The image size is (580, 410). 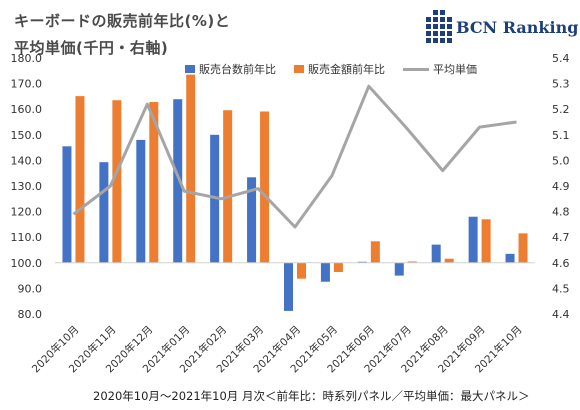 I want to click on y-right-tick-label: 5.2, so click(x=561, y=109).